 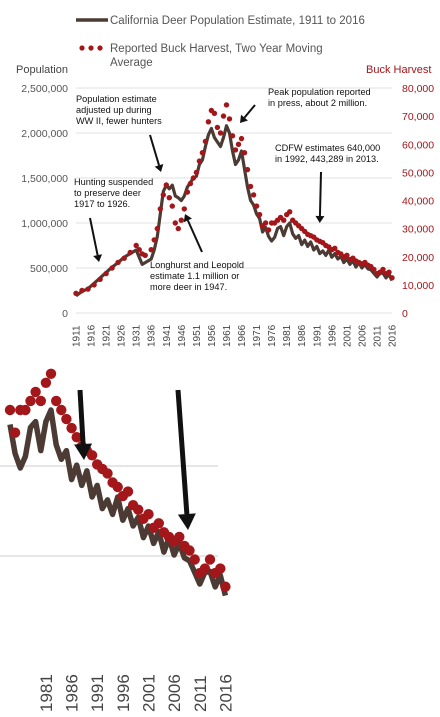 I want to click on x-tick-label: 1931, so click(x=137, y=335).